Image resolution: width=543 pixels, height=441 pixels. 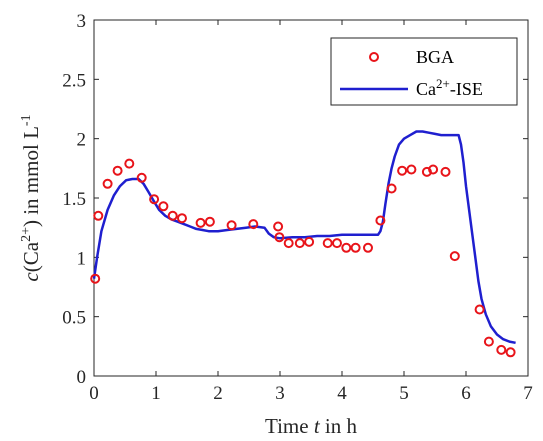 I want to click on x-tick-label: 7, so click(x=528, y=393).